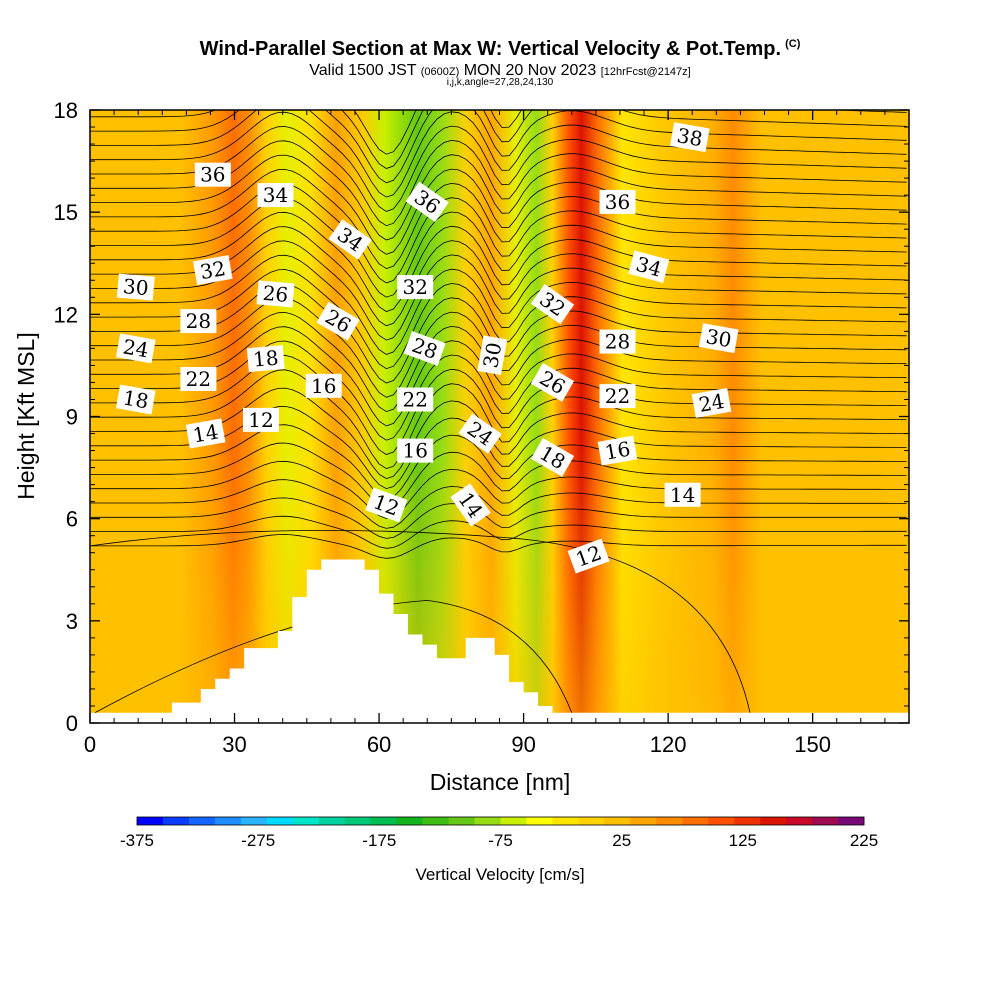  Describe the element at coordinates (668, 744) in the screenshot. I see `x-tick-label: 120` at that location.